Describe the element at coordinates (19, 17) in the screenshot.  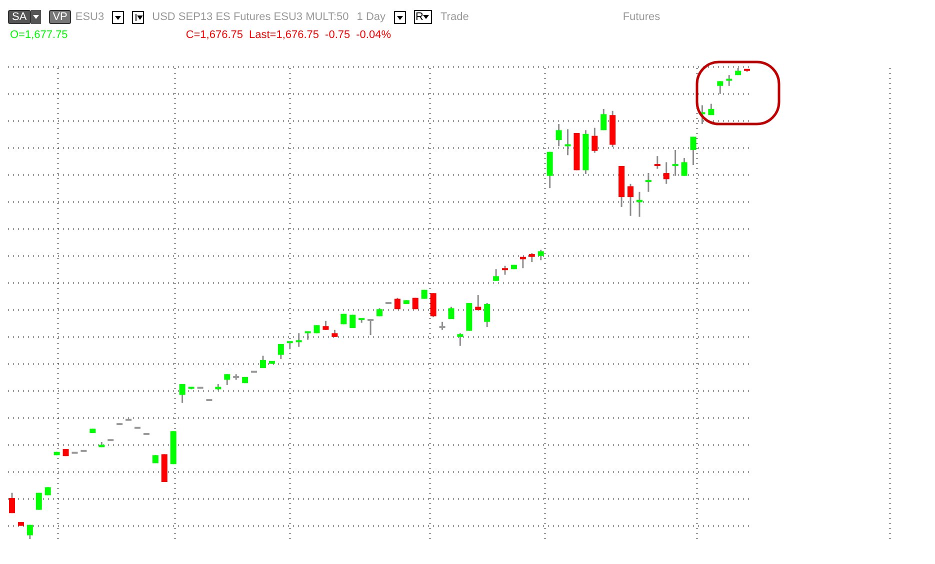
I see `text: SA` at that location.